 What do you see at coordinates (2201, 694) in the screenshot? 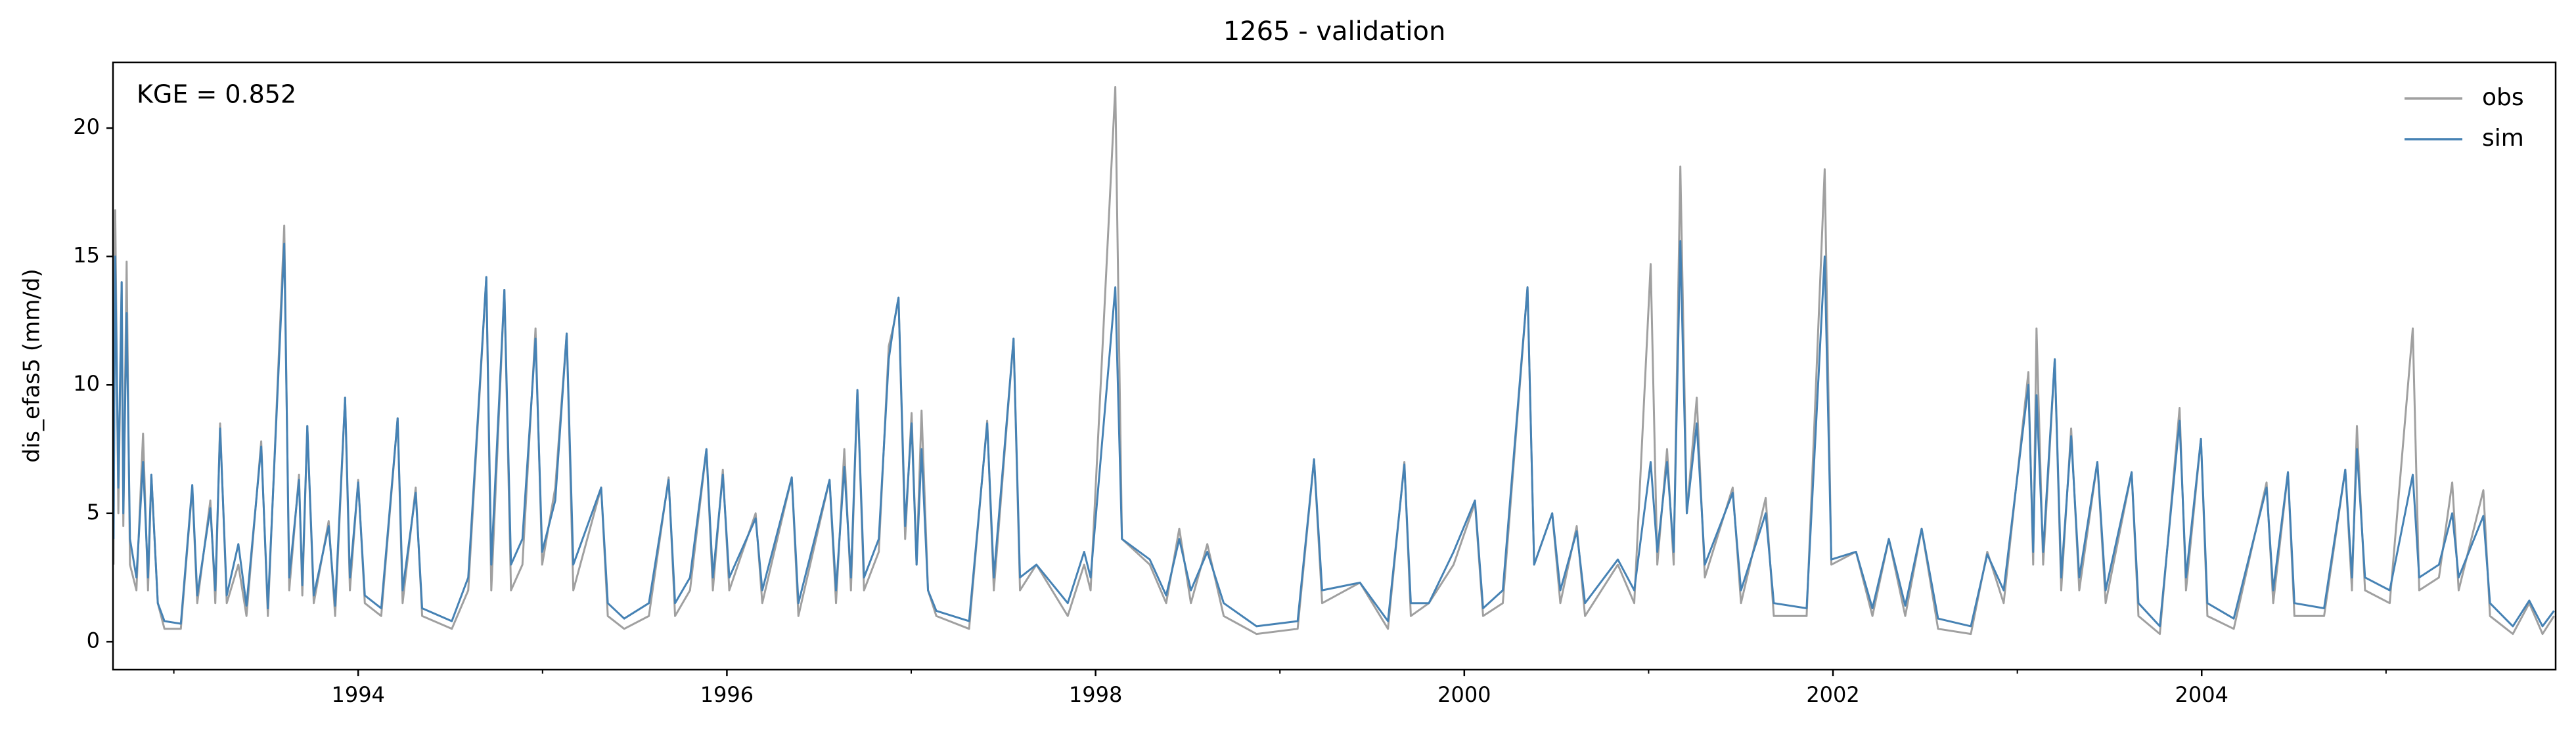
I see `x-tick-label: 2004` at bounding box center [2201, 694].